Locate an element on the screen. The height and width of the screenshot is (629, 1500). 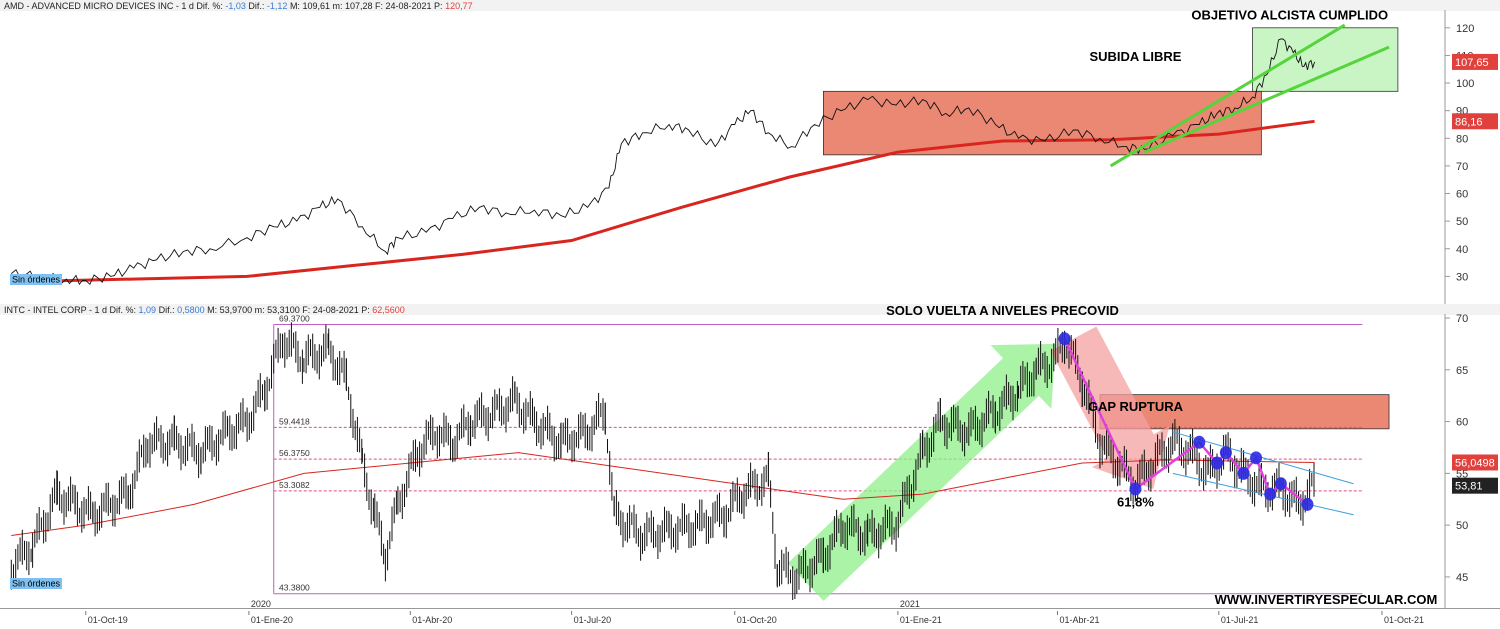
header-field: 53,9700 is located at coordinates (237, 310).